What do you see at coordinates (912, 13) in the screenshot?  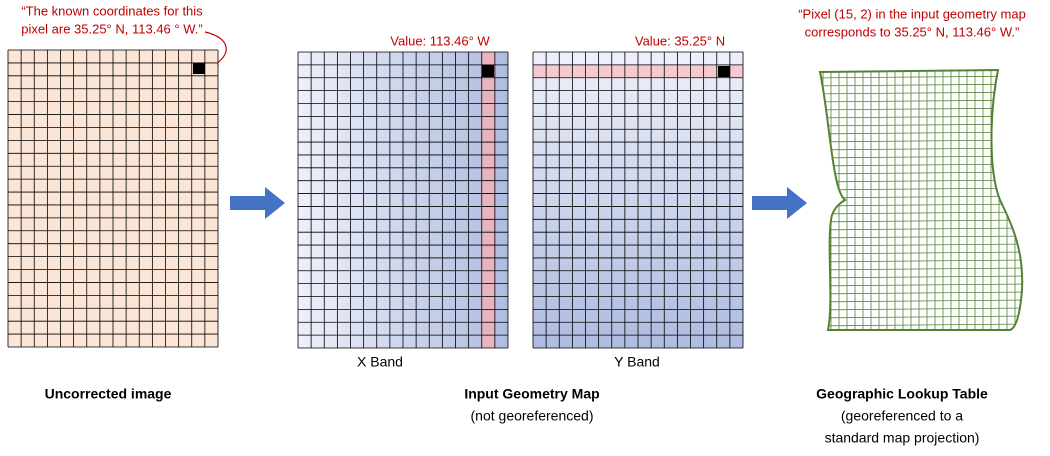 I see `annotation: “Pixel (15, 2) in the input geometry map` at bounding box center [912, 13].